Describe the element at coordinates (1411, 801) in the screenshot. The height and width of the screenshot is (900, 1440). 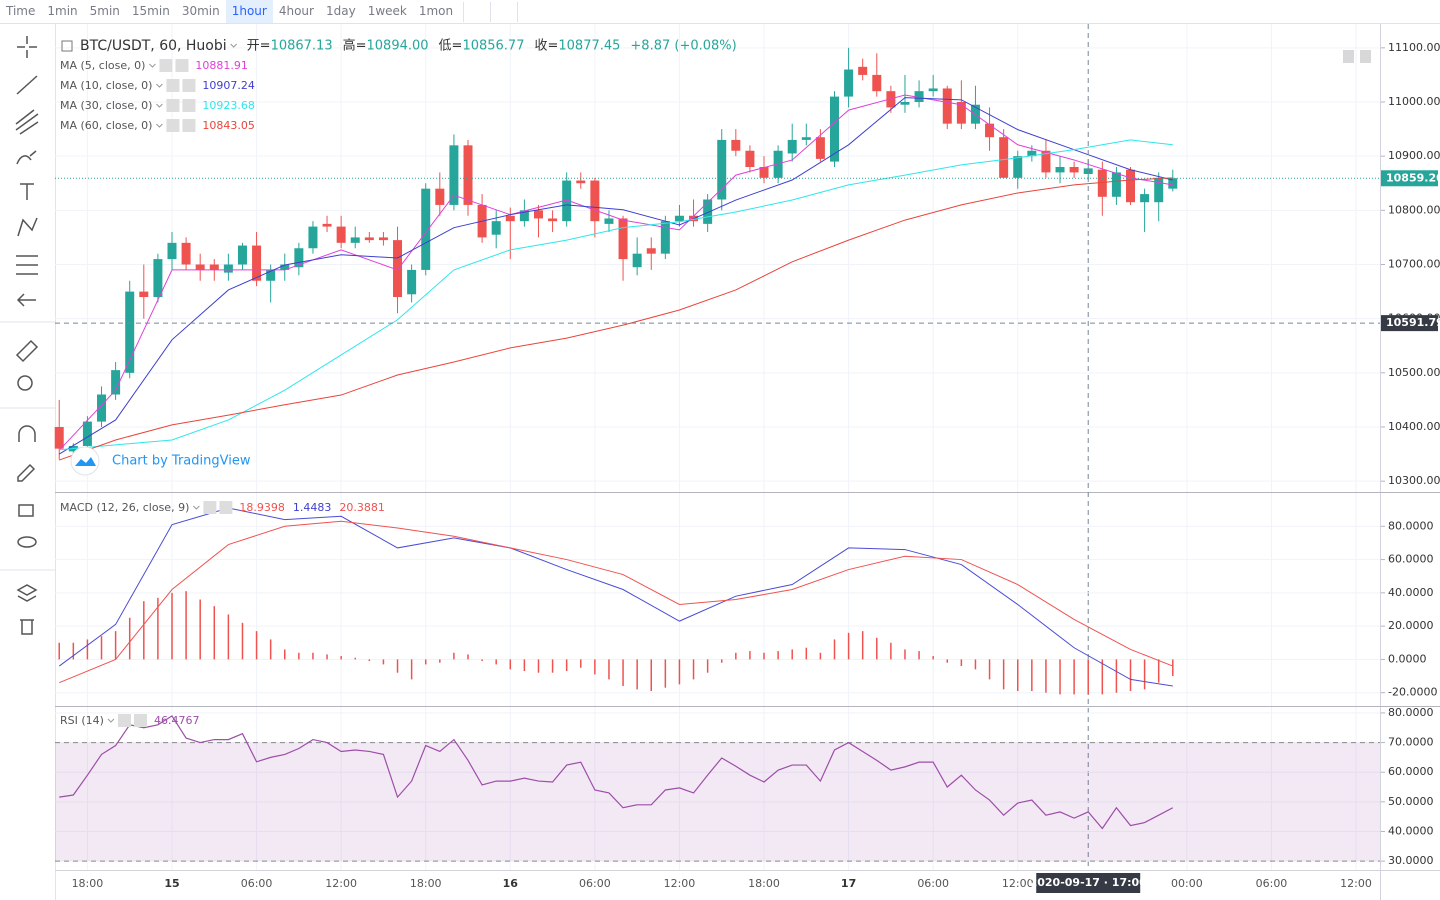
I see `y-tick-label: 50.0000` at that location.